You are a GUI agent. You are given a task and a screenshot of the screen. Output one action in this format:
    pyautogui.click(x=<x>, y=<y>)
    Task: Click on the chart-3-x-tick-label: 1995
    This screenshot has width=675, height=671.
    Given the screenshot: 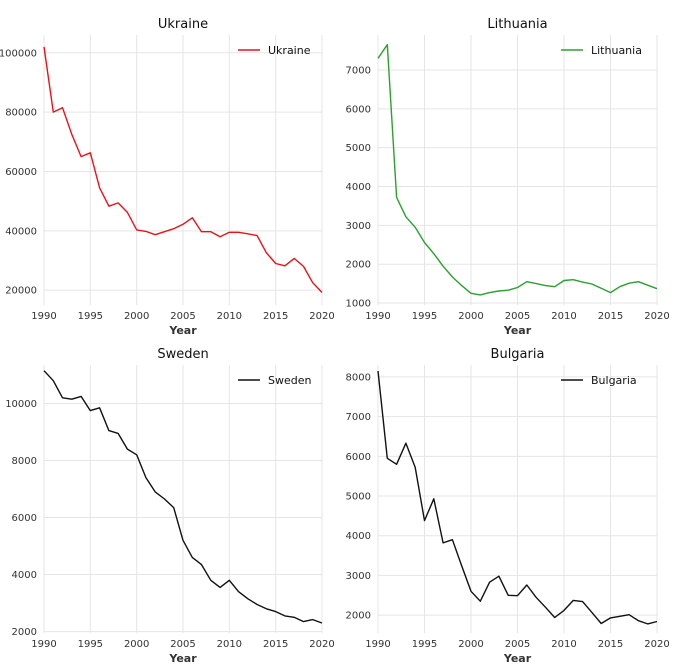 What is the action you would take?
    pyautogui.click(x=424, y=644)
    